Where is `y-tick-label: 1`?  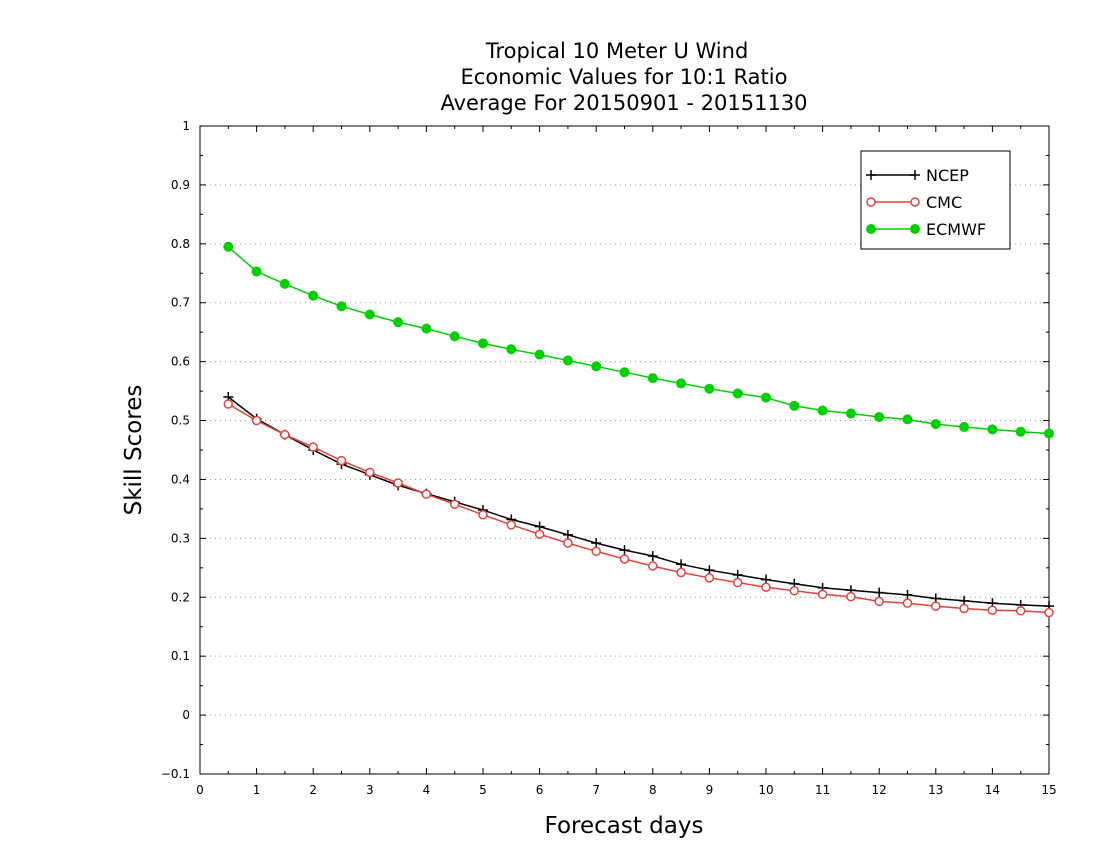 y-tick-label: 1 is located at coordinates (186, 126).